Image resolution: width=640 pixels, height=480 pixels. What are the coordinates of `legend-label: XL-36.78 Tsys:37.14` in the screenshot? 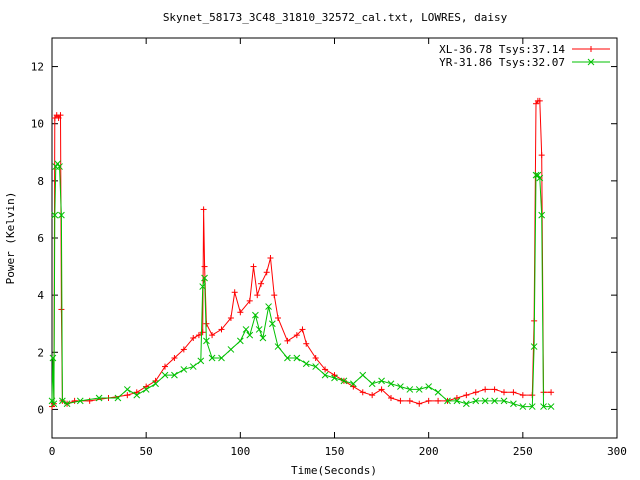 It's located at (502, 49).